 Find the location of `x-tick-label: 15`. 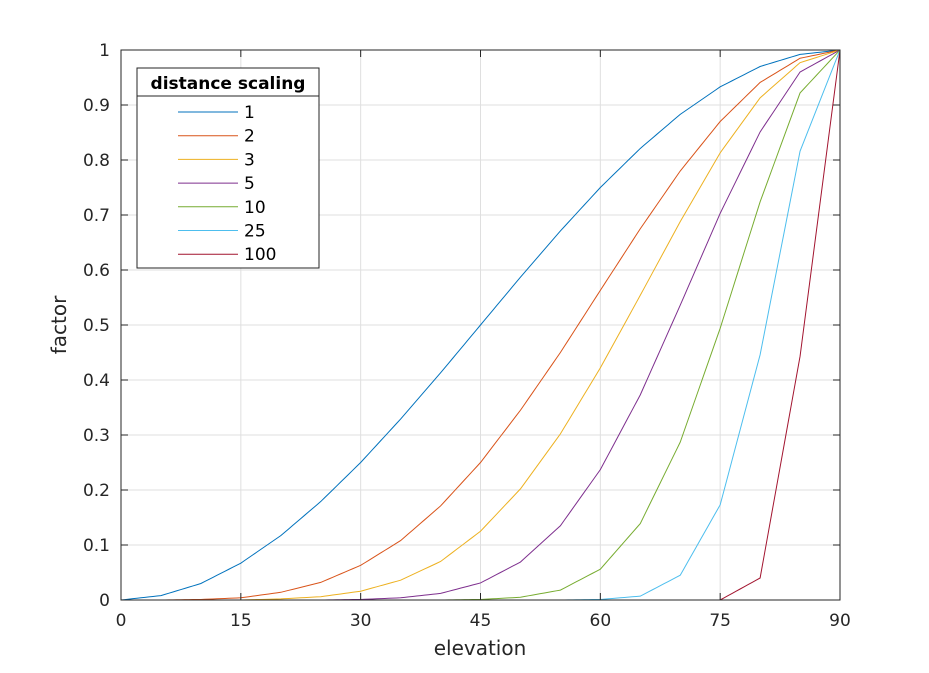

x-tick-label: 15 is located at coordinates (241, 621).